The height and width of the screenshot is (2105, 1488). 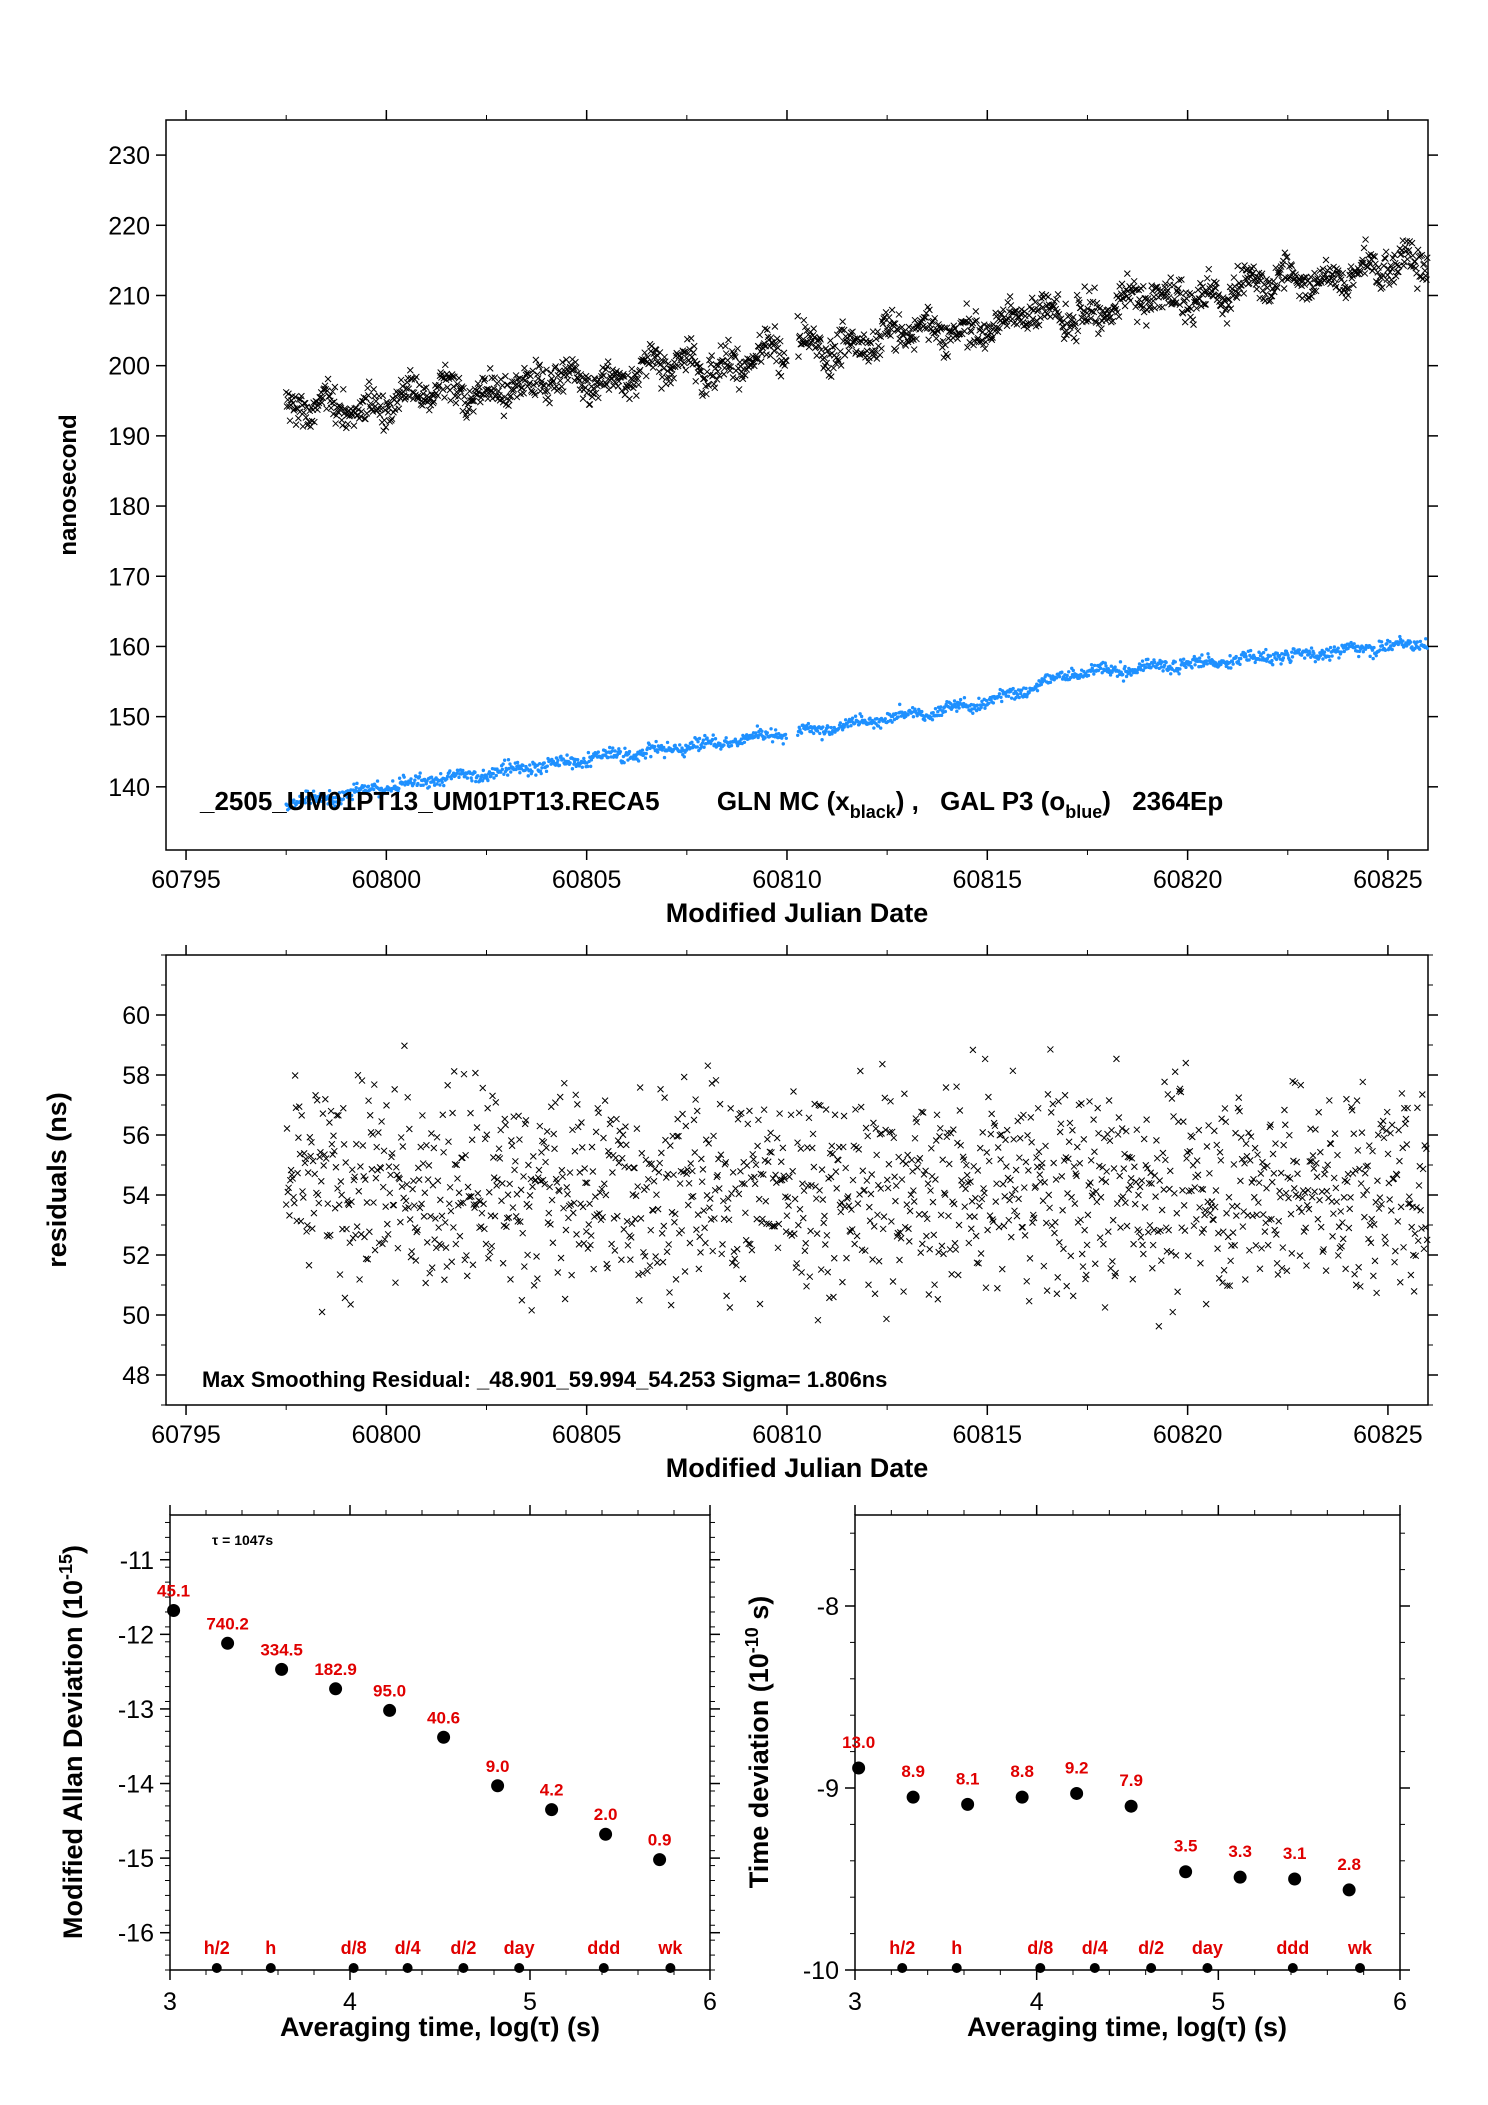 I want to click on interval-marker, so click(x=519, y=1968).